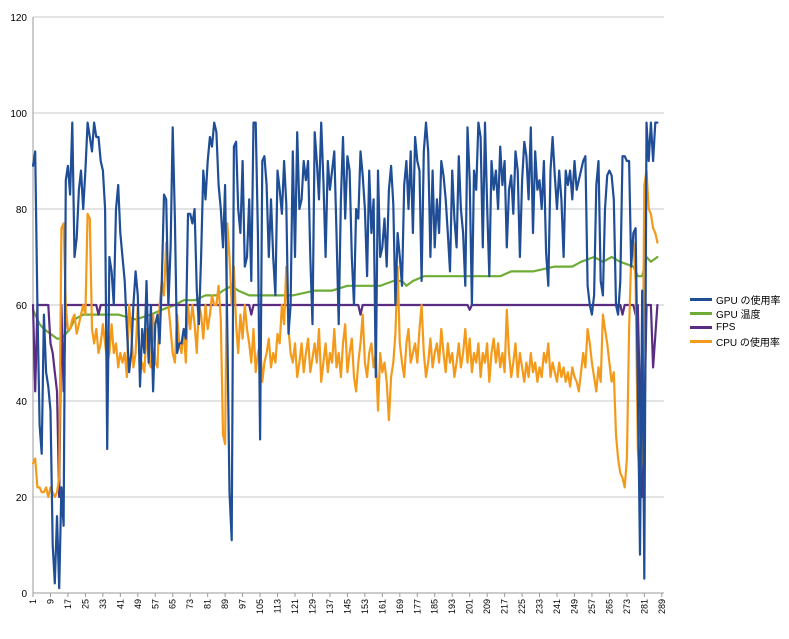 The width and height of the screenshot is (789, 639). I want to click on x-tick-label: 249, so click(574, 606).